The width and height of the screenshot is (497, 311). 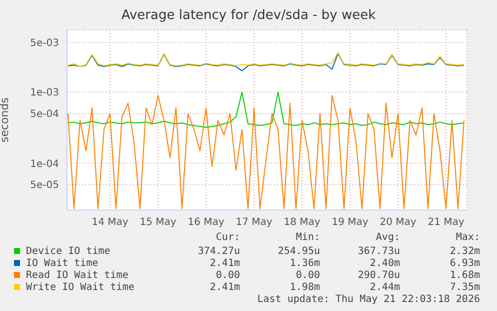 I want to click on legend-label: Read IO Wait time, so click(x=77, y=275).